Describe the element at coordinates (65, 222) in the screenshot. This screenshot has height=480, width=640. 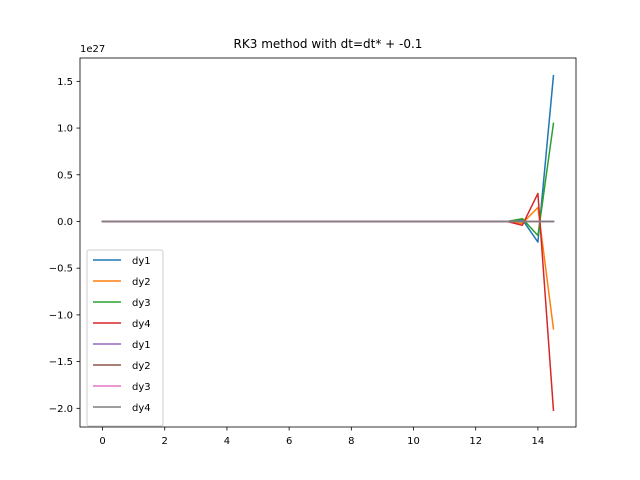
I see `y-tick-label: 0.0` at that location.